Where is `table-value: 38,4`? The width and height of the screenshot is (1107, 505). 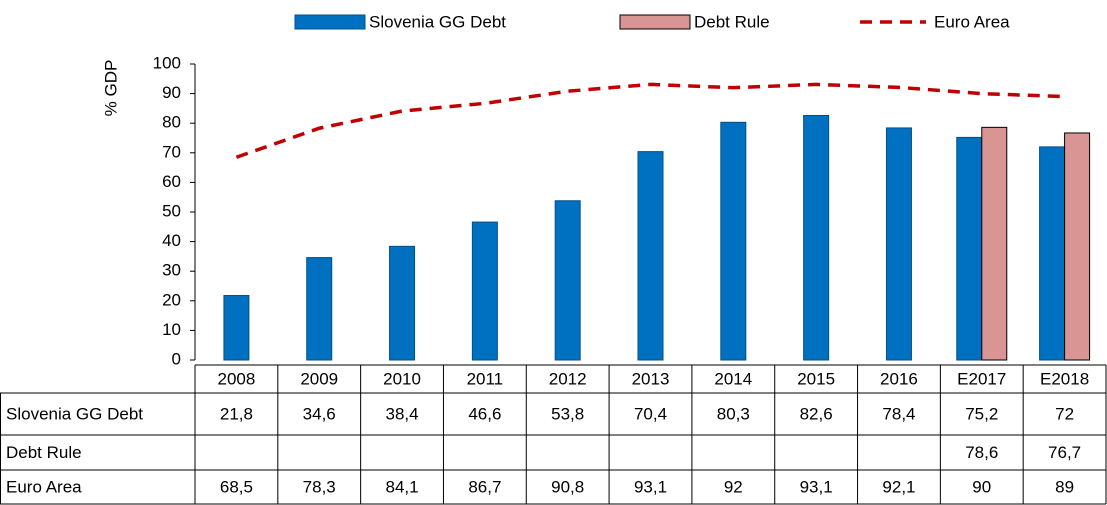 table-value: 38,4 is located at coordinates (401, 413).